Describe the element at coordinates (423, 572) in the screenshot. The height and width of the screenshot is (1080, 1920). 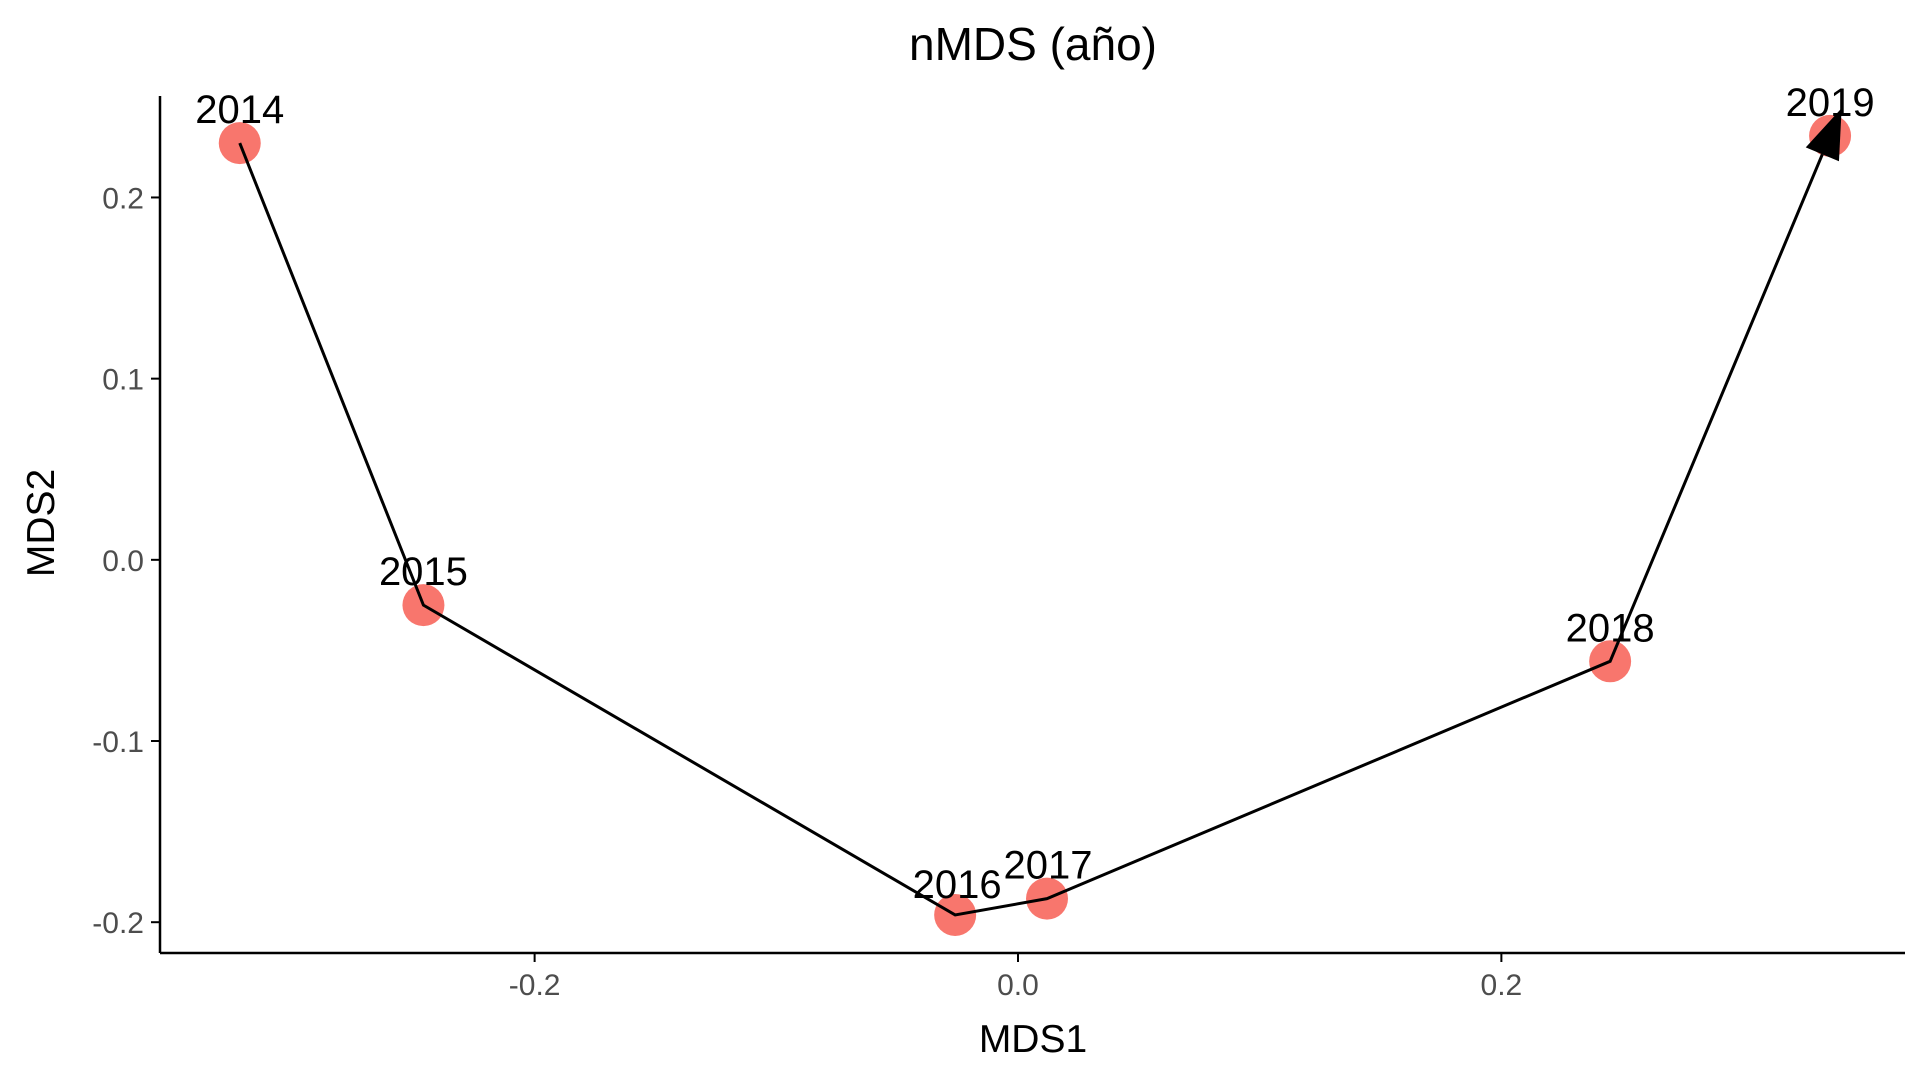
I see `point-label-2015: 2015` at that location.